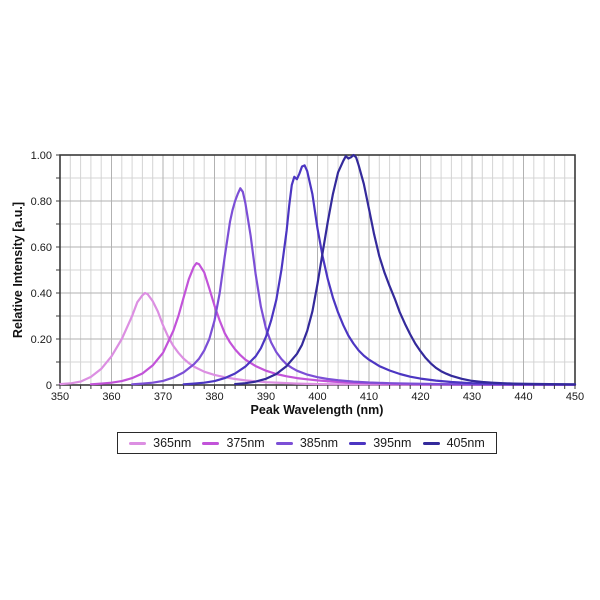 The height and width of the screenshot is (600, 600). Describe the element at coordinates (465, 442) in the screenshot. I see `legend-label-405nm: 405nm` at that location.